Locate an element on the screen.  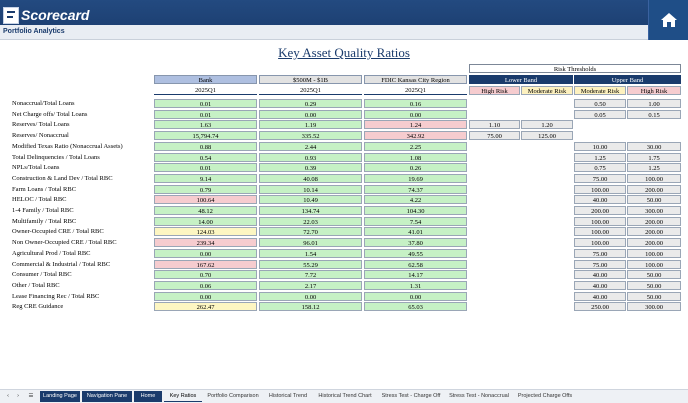
row-label: Consumer / Total RBC is located at coordinates (42, 274).